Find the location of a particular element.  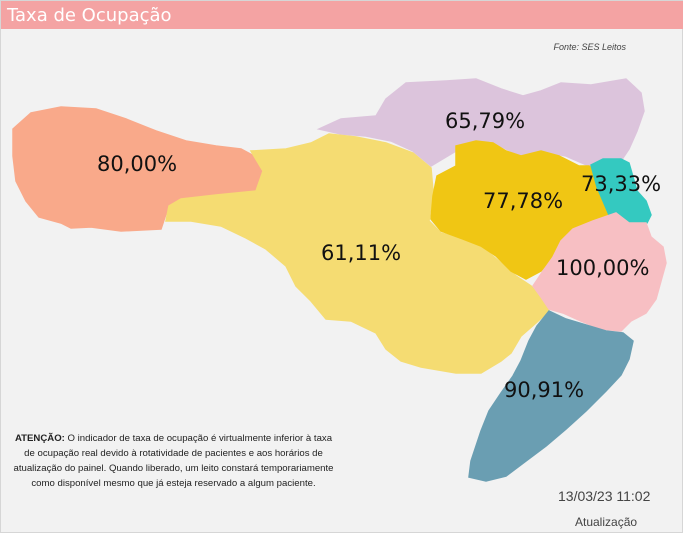

notice-heading: ATENÇÃO: is located at coordinates (39, 438).